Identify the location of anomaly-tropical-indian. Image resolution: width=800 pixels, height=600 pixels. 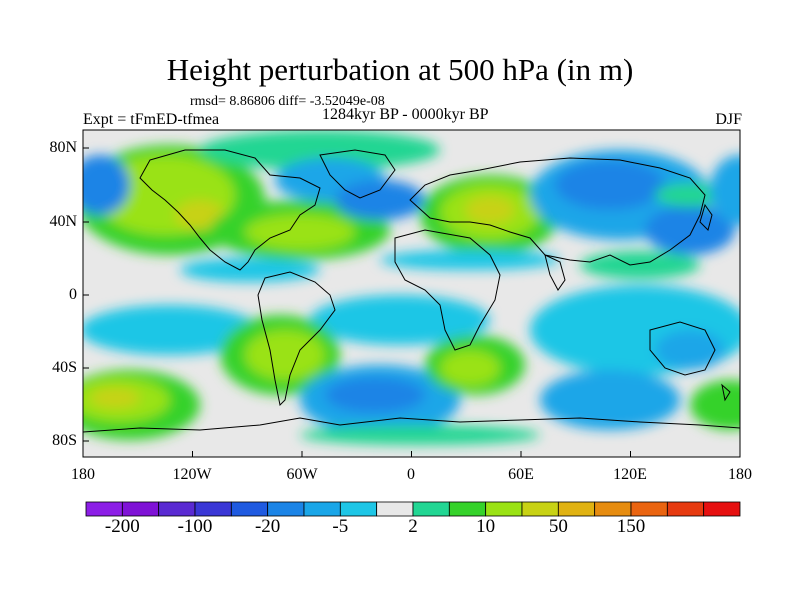
(470, 260).